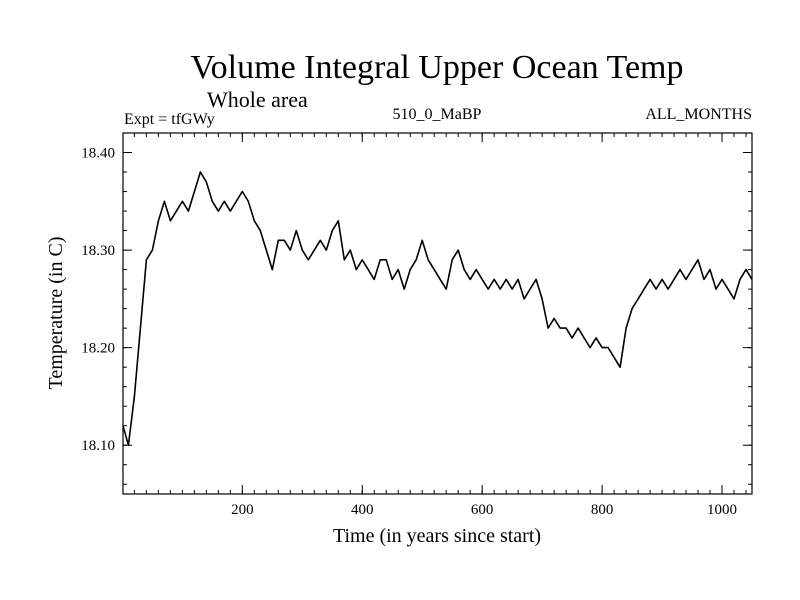 The height and width of the screenshot is (600, 800). I want to click on x-tick-label: 1000, so click(722, 510).